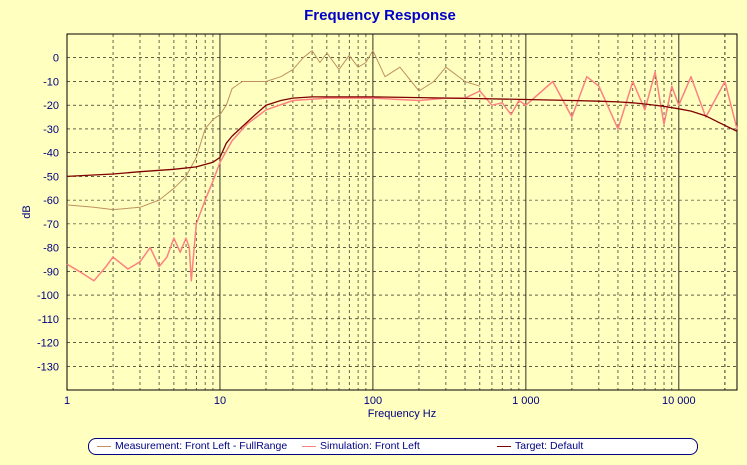 The image size is (747, 465). What do you see at coordinates (51, 201) in the screenshot?
I see `y-tick-label: -60` at bounding box center [51, 201].